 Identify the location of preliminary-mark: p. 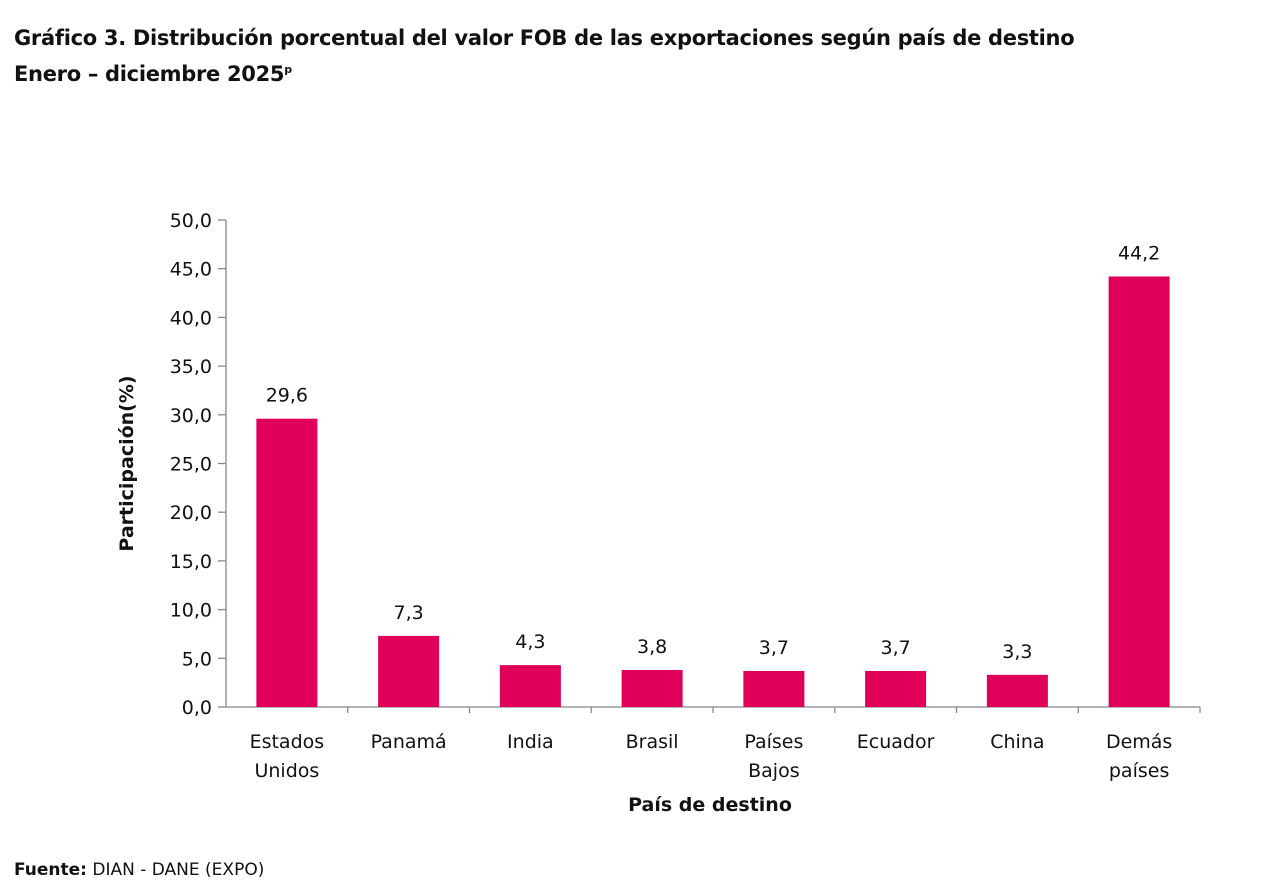
(288, 69).